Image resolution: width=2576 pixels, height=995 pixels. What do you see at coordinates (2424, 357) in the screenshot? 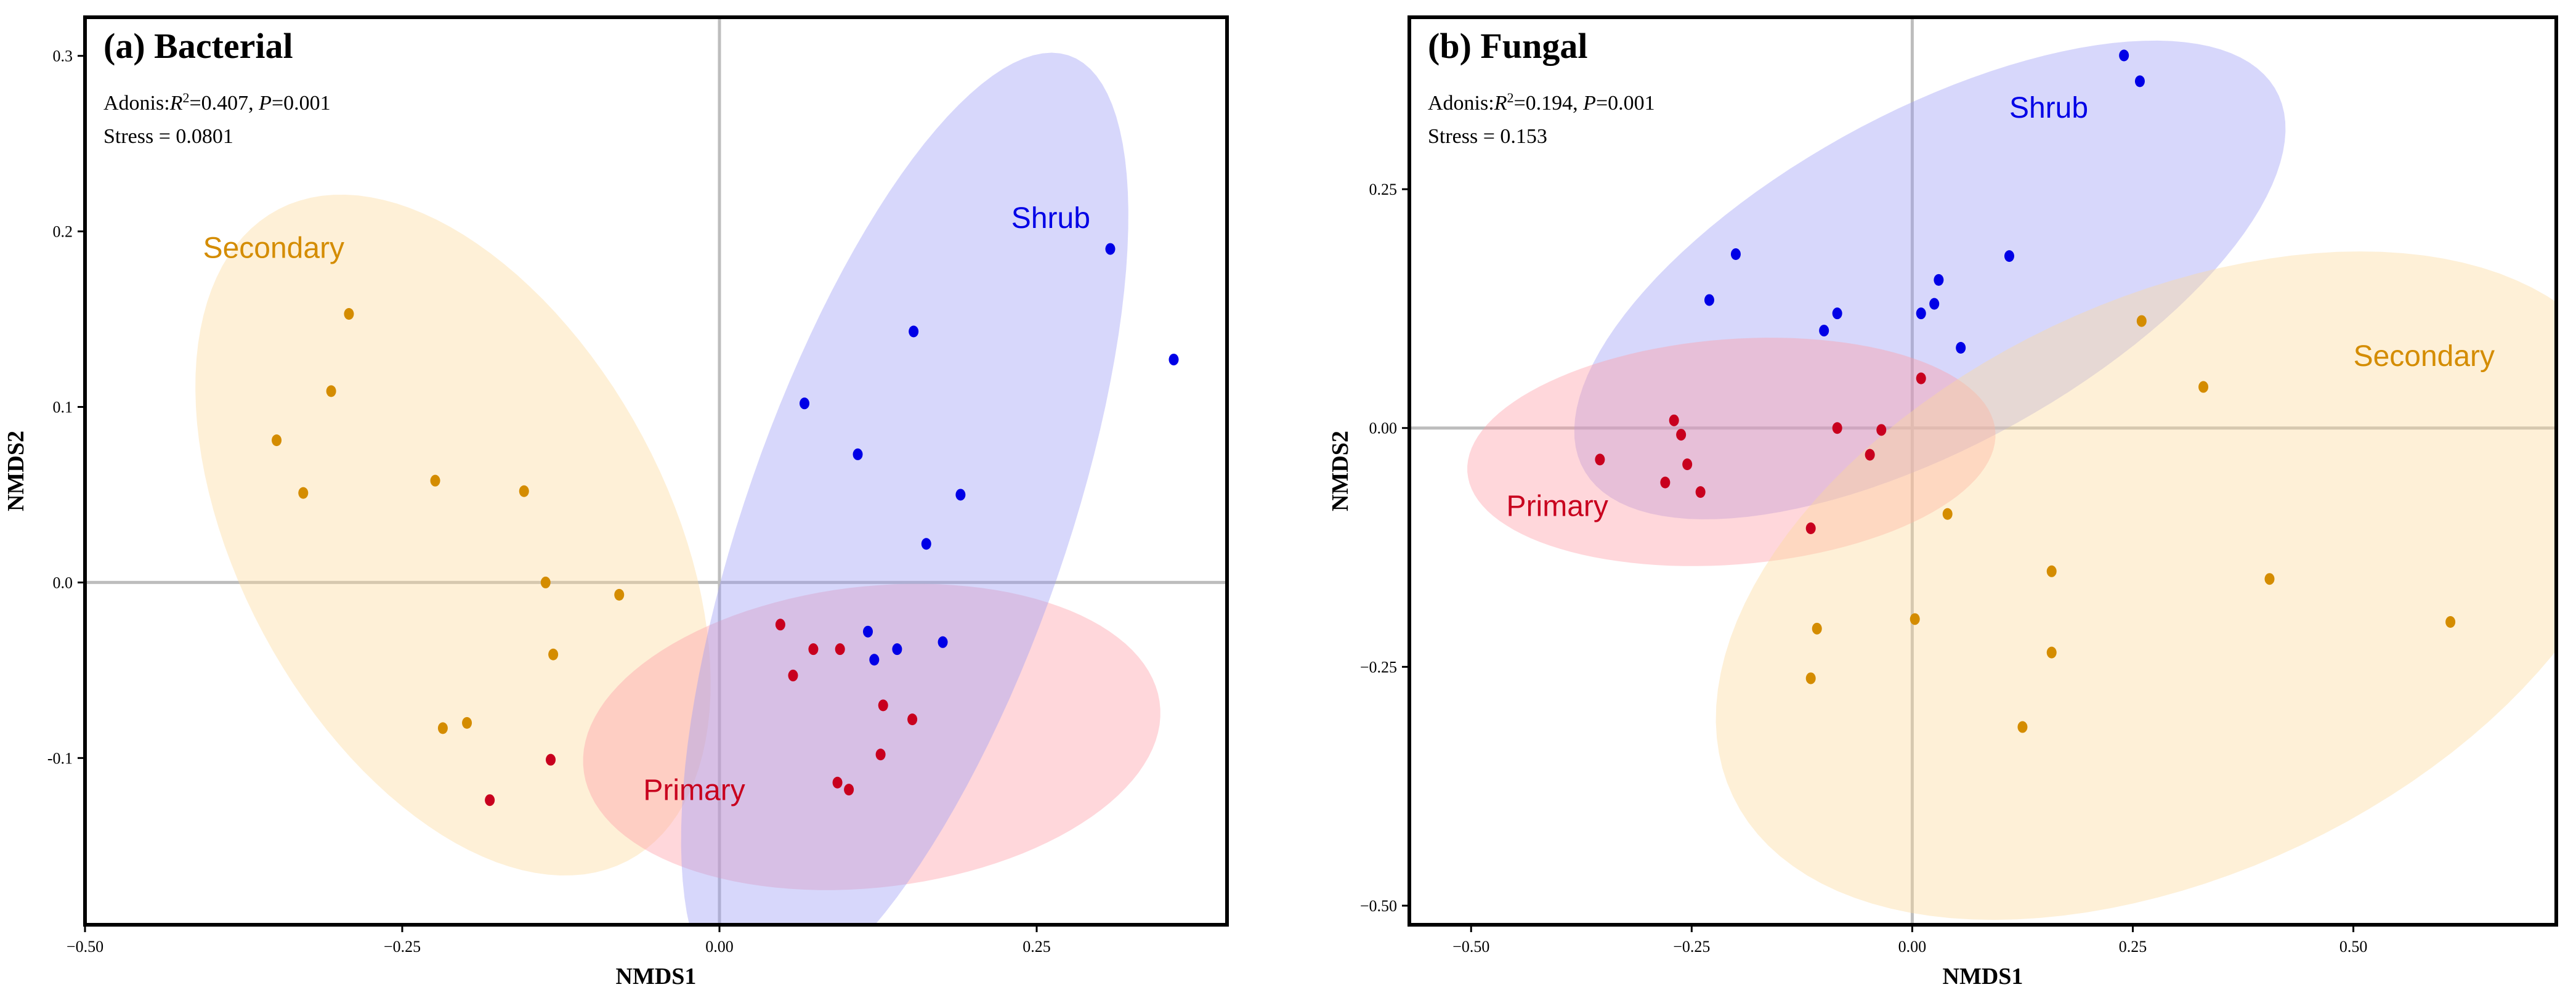
I see `fungal-secondary-label: Secondary` at bounding box center [2424, 357].